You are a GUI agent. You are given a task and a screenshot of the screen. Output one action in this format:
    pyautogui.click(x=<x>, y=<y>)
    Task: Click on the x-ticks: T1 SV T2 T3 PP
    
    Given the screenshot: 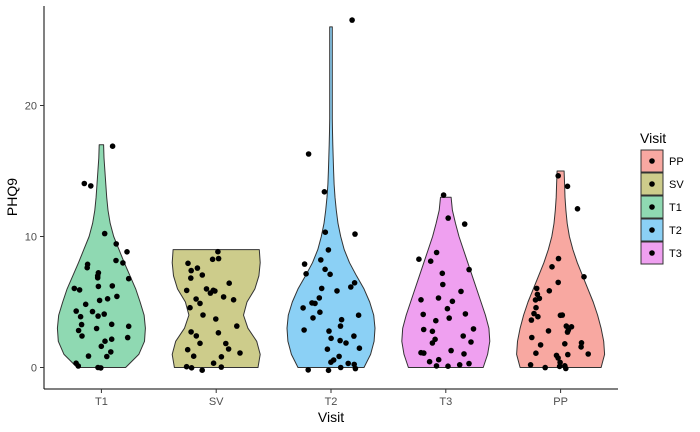 What is the action you would take?
    pyautogui.click(x=331, y=398)
    